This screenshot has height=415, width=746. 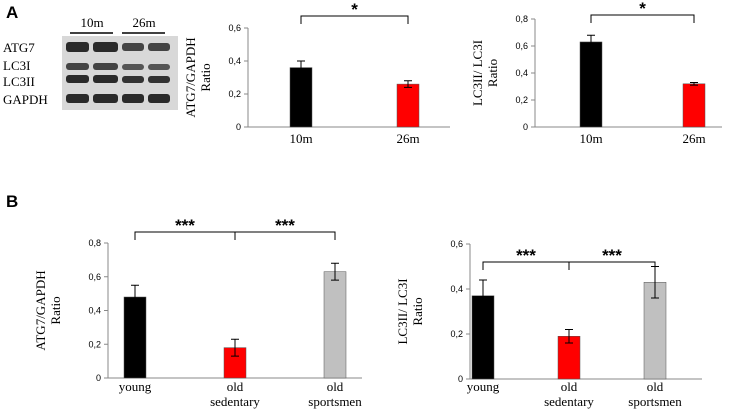 What do you see at coordinates (91, 22) in the screenshot?
I see `lane-label: 10m` at bounding box center [91, 22].